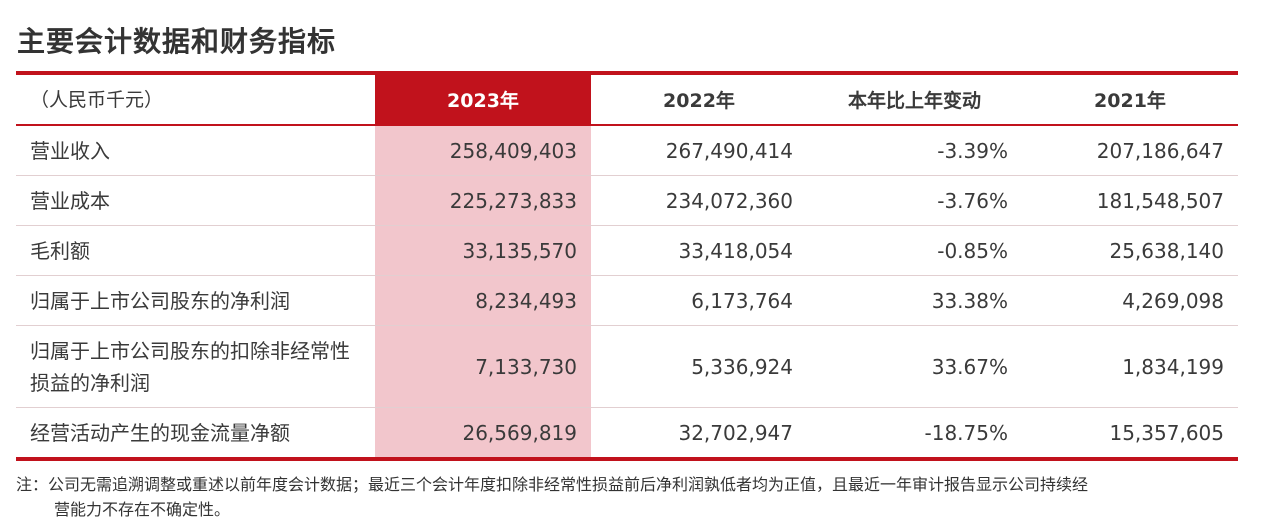 Image resolution: width=1266 pixels, height=531 pixels. Describe the element at coordinates (483, 366) in the screenshot. I see `value-2023: 7,133,730` at that location.